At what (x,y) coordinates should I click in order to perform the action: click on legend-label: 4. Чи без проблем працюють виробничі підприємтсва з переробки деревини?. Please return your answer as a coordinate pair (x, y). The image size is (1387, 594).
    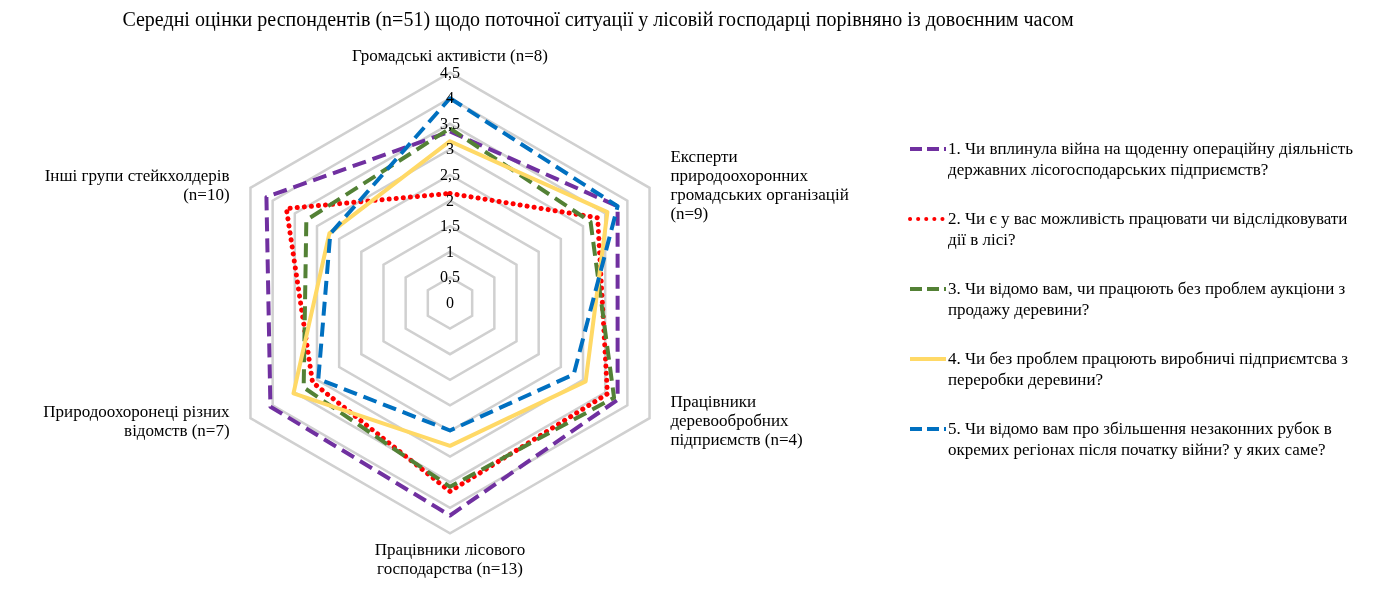
    Looking at the image, I should click on (1148, 369).